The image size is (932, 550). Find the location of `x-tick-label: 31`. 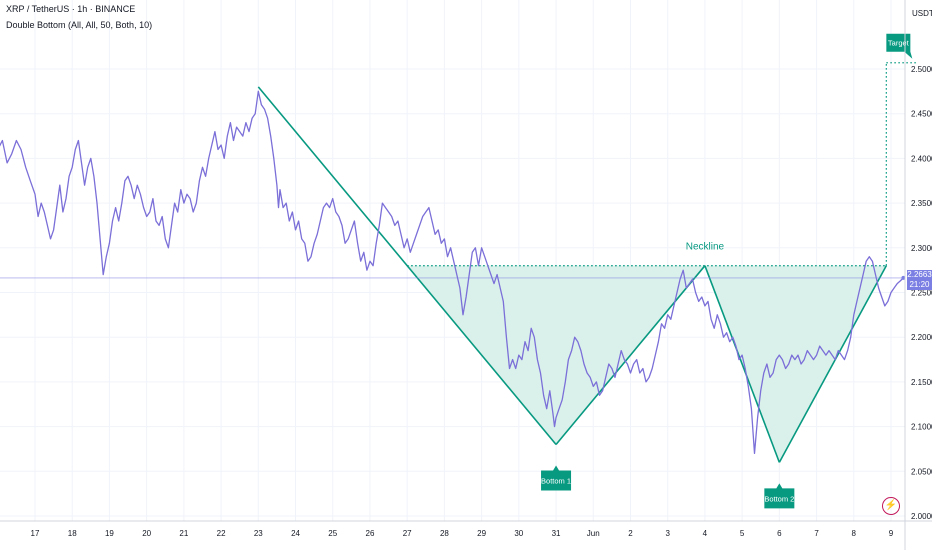

x-tick-label: 31 is located at coordinates (556, 533).